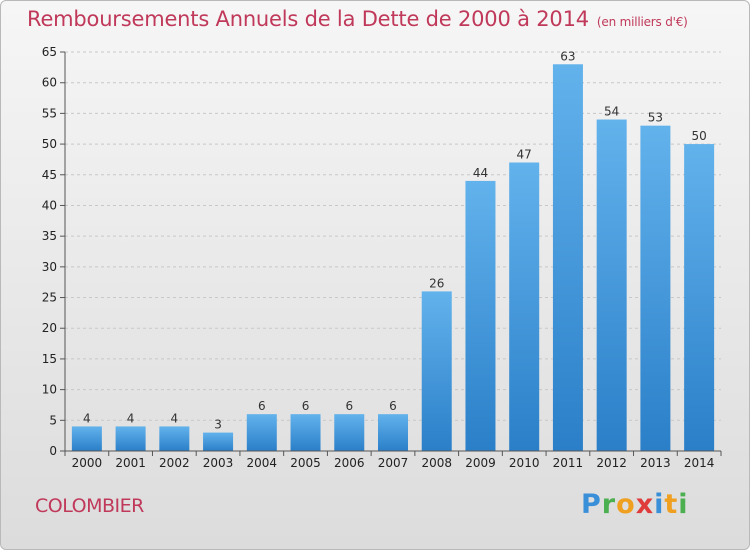 This screenshot has width=750, height=550. What do you see at coordinates (49, 83) in the screenshot?
I see `y-tick-label: 60` at bounding box center [49, 83].